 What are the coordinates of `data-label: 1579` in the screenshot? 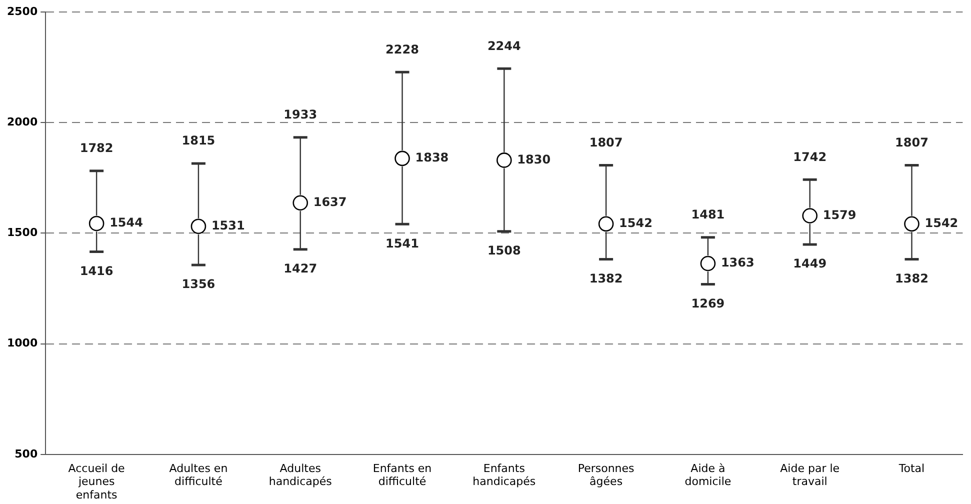 It's located at (839, 215).